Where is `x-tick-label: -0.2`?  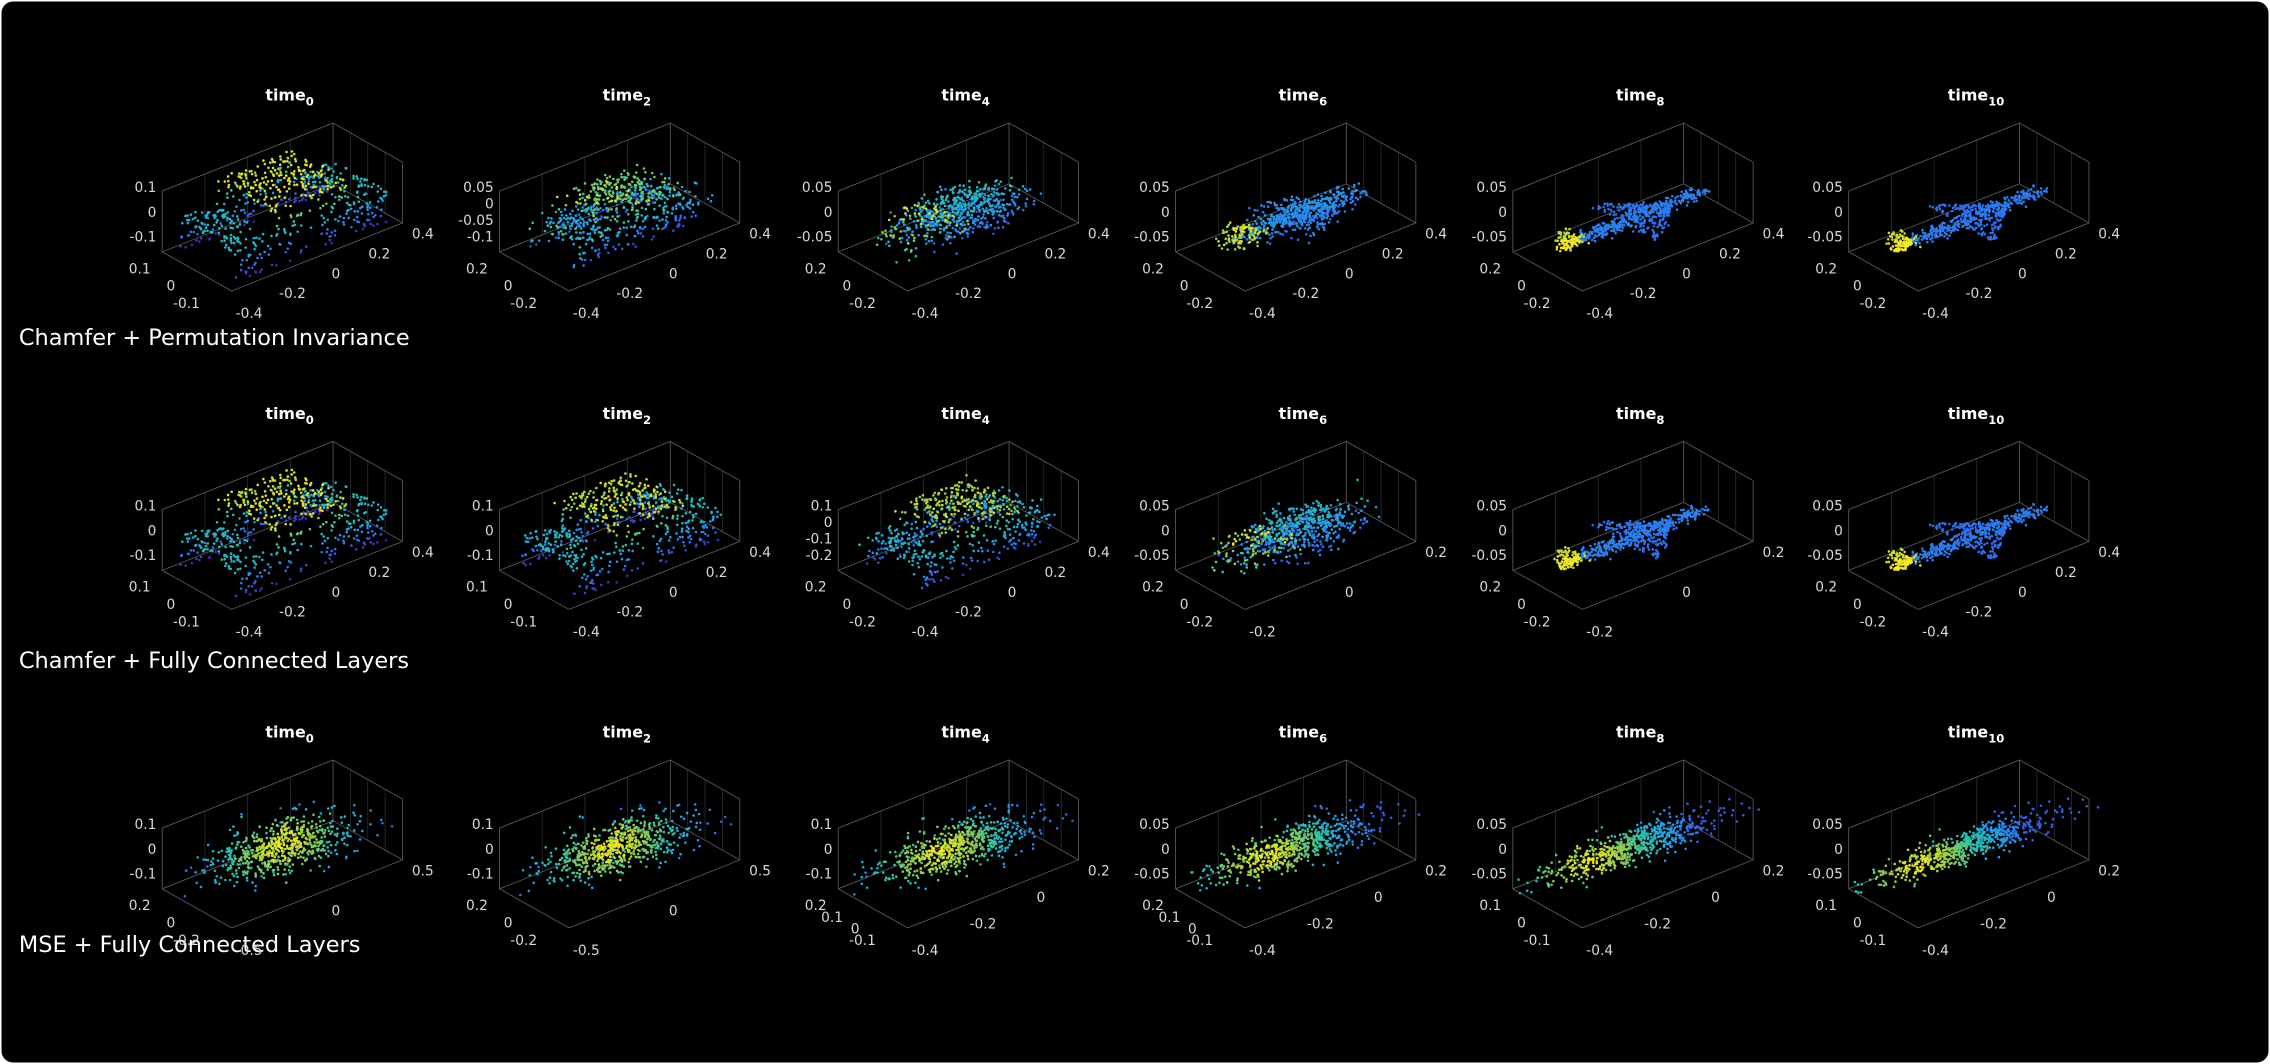 x-tick-label: -0.2 is located at coordinates (968, 294).